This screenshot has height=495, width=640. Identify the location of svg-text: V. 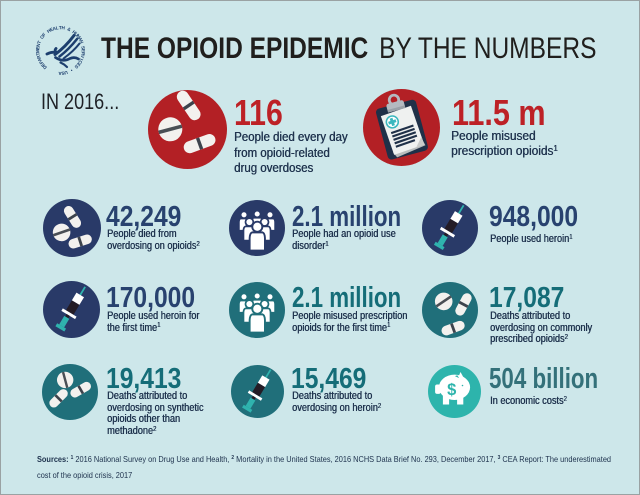
(82, 56).